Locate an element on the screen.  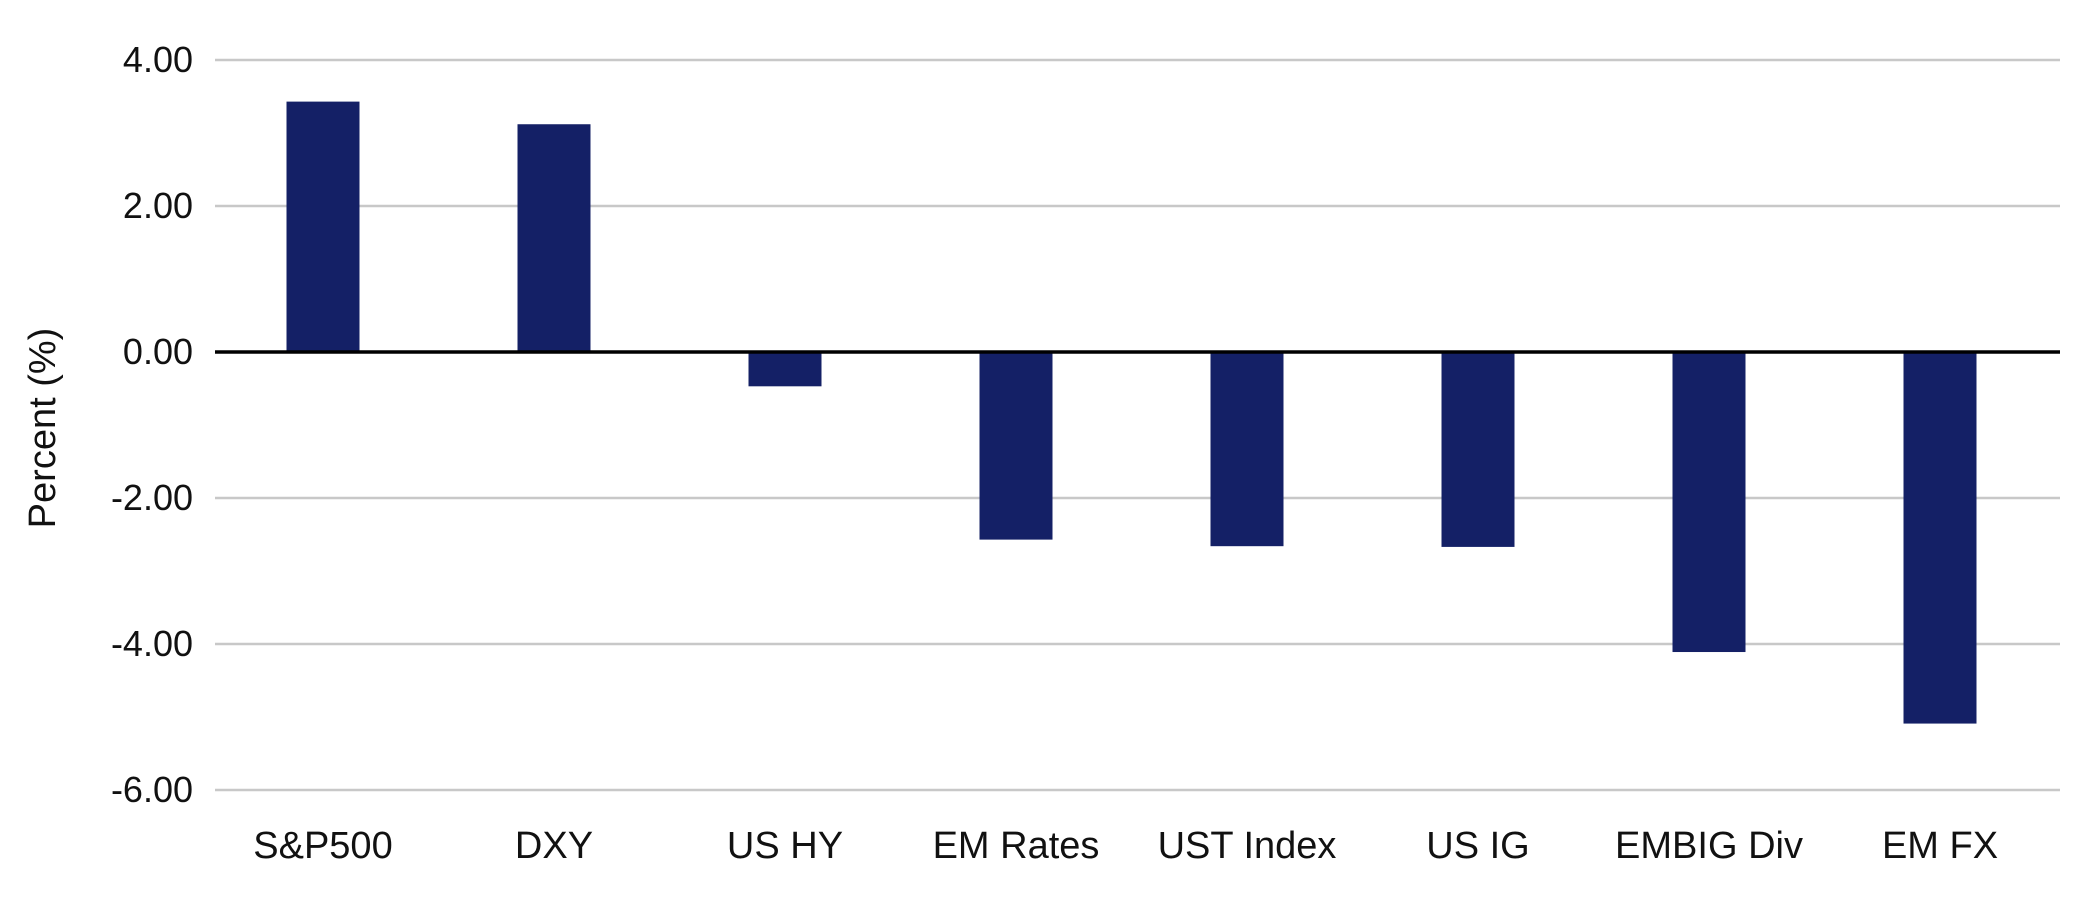
y-tick-label: 2.00 is located at coordinates (158, 205).